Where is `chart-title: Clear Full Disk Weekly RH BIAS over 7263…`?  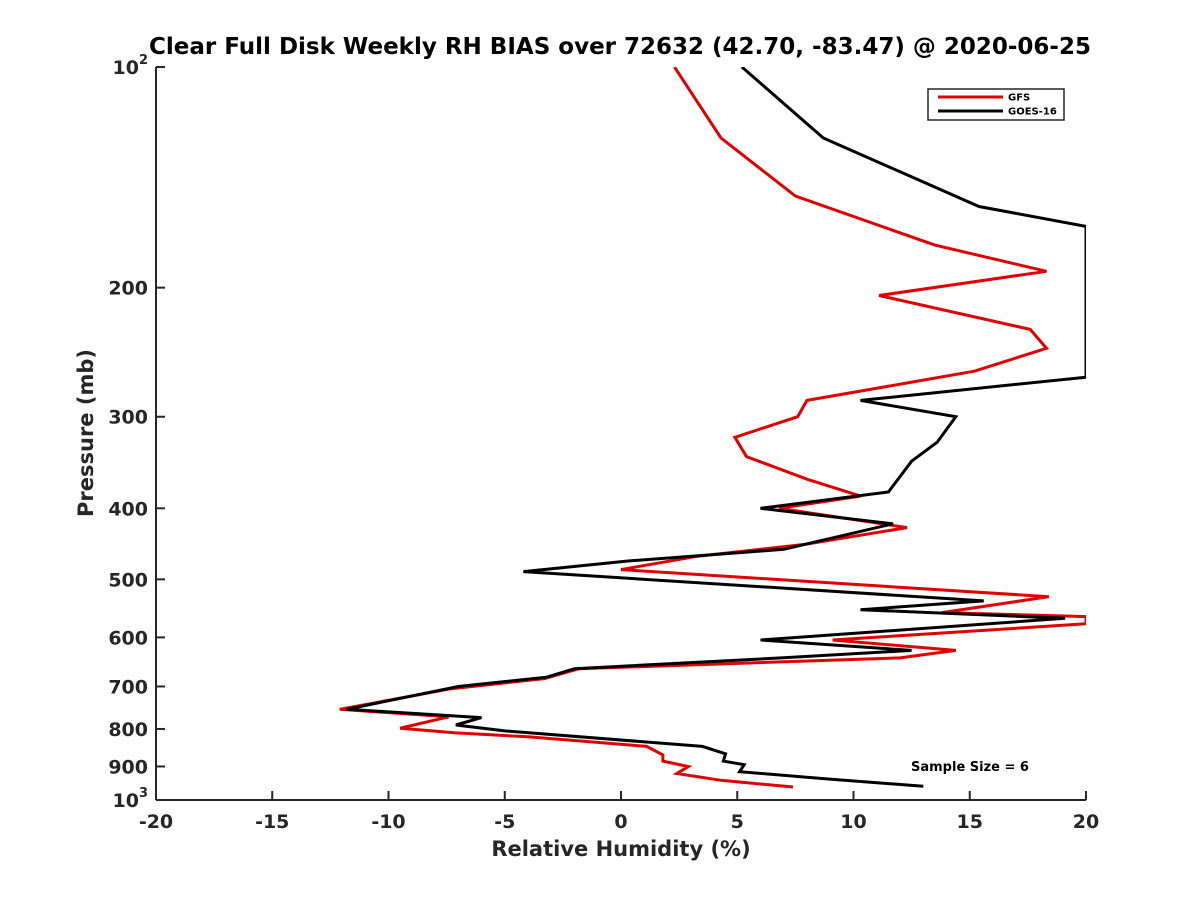 chart-title: Clear Full Disk Weekly RH BIAS over 7263… is located at coordinates (620, 47).